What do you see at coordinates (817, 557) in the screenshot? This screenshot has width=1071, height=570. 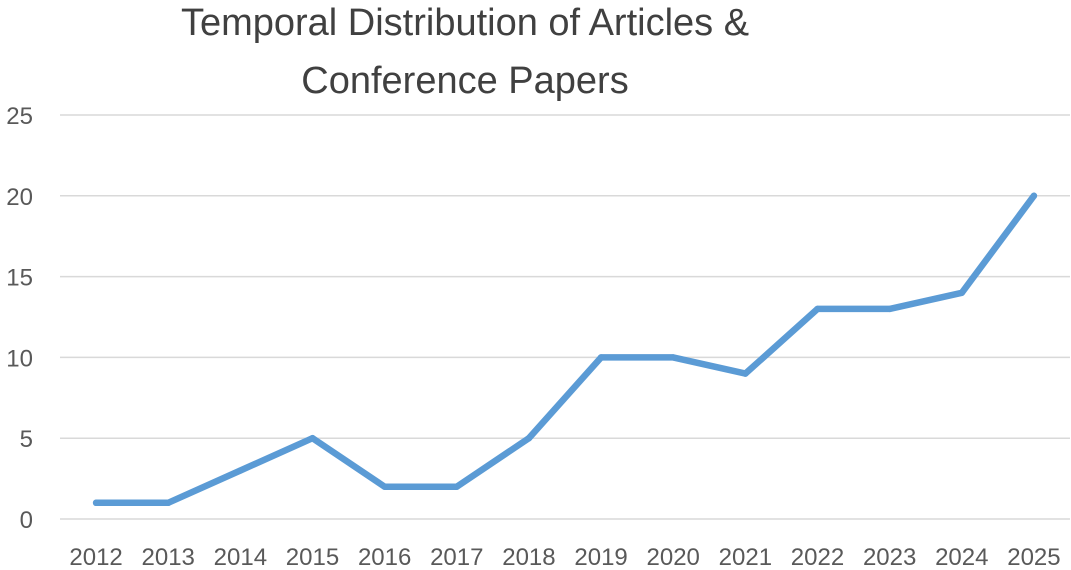 I see `x-tick-label: 2022` at bounding box center [817, 557].